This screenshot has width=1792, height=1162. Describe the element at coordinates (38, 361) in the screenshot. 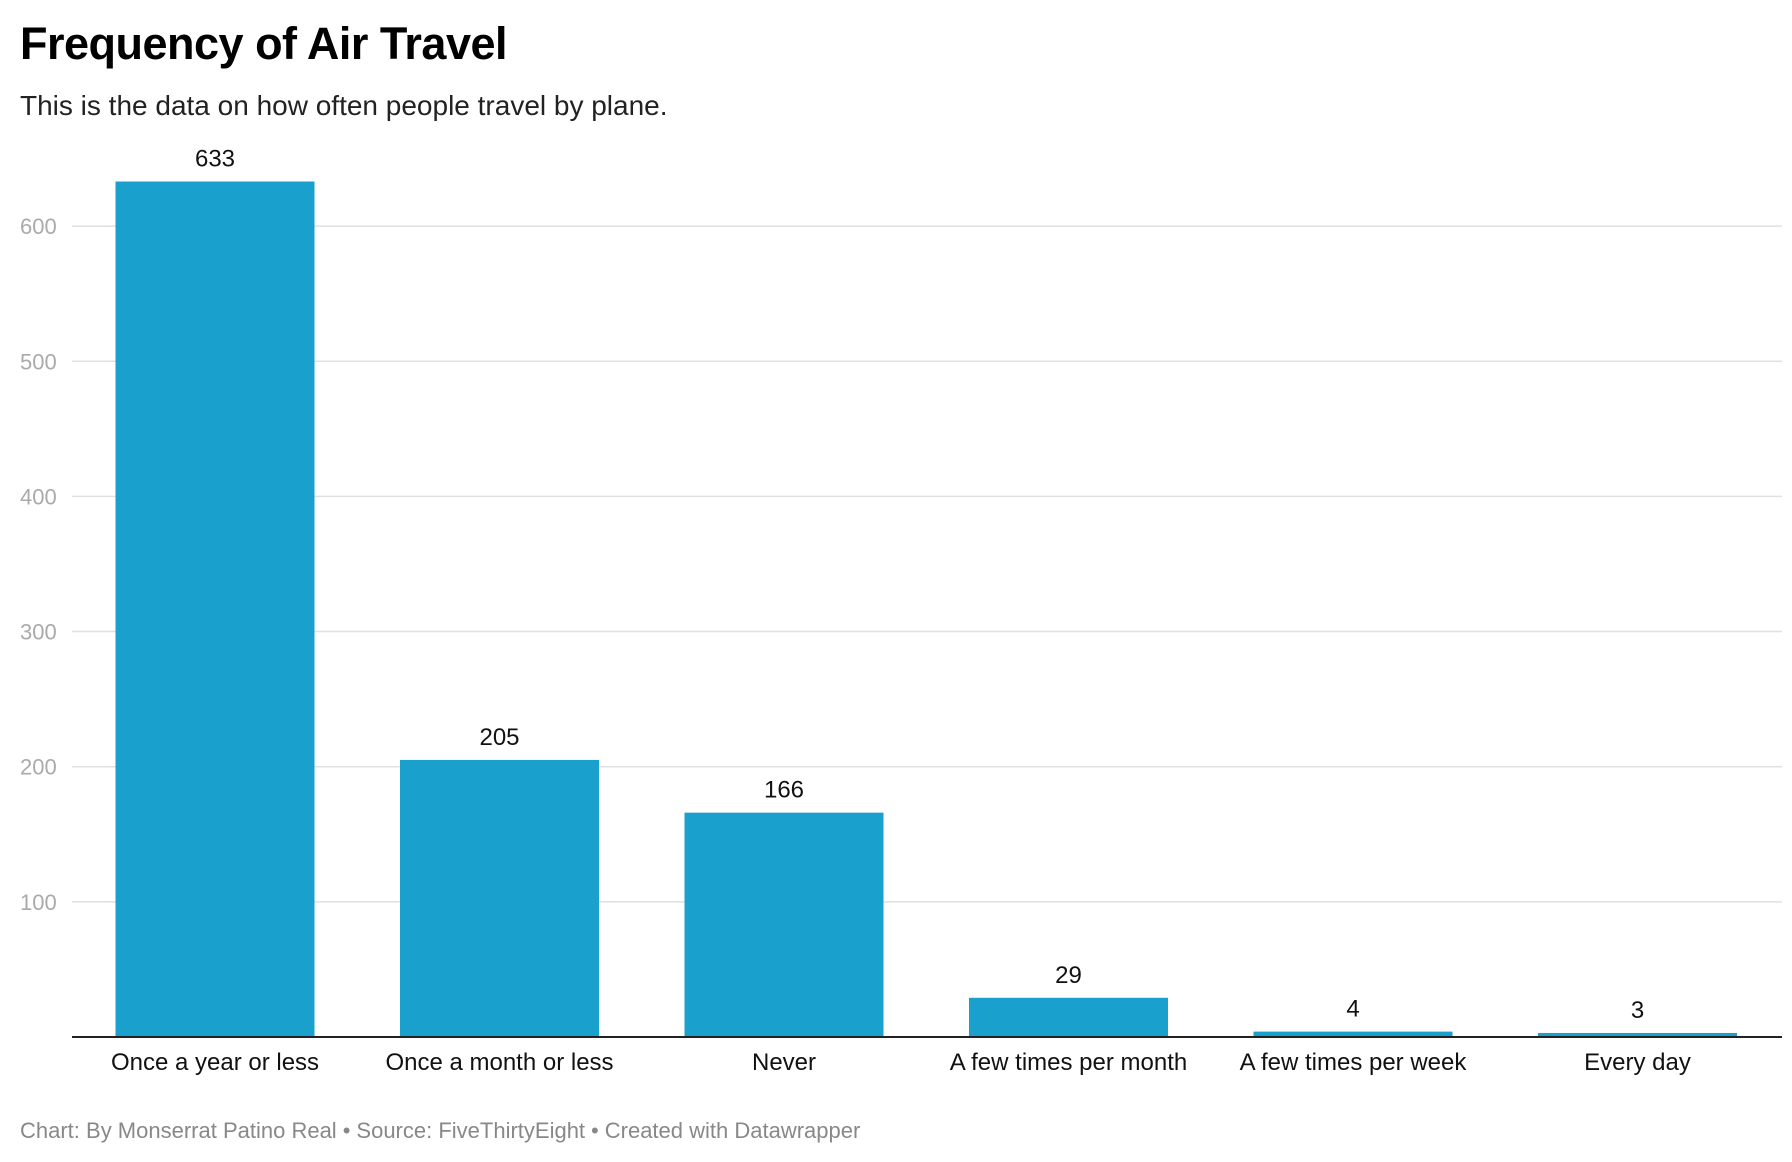

I see `y-tick-label: 500` at that location.